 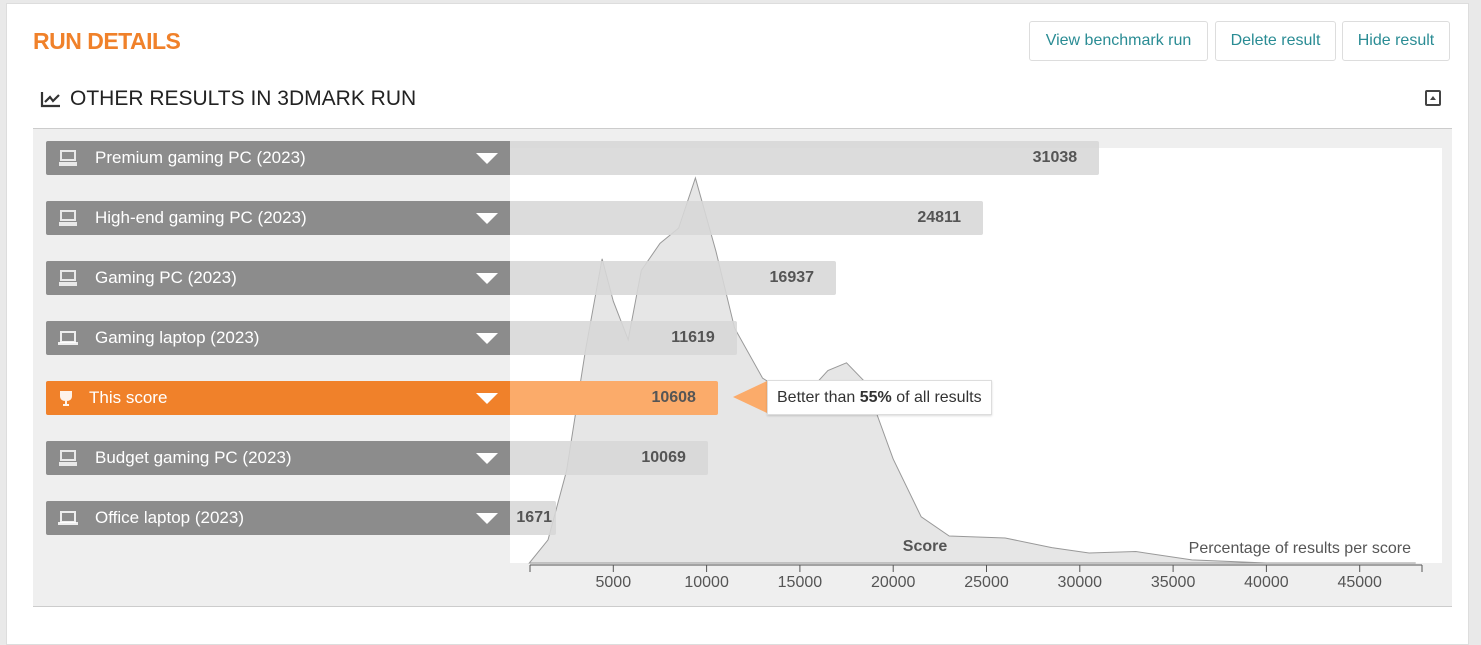 What do you see at coordinates (750, 397) in the screenshot?
I see `tooltip-arrow` at bounding box center [750, 397].